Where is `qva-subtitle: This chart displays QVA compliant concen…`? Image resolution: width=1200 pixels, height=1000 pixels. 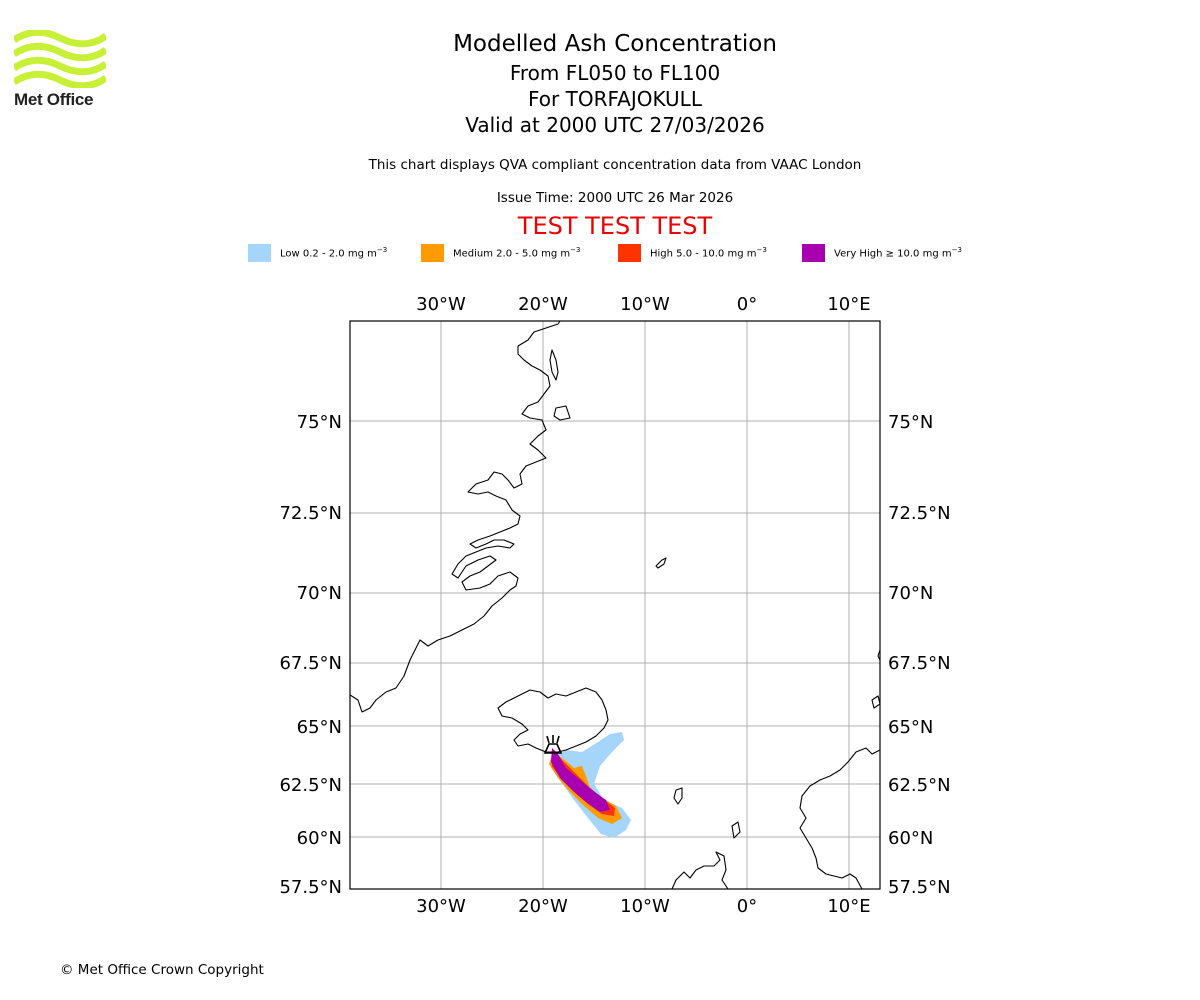
qva-subtitle: This chart displays QVA compliant concen… is located at coordinates (615, 165).